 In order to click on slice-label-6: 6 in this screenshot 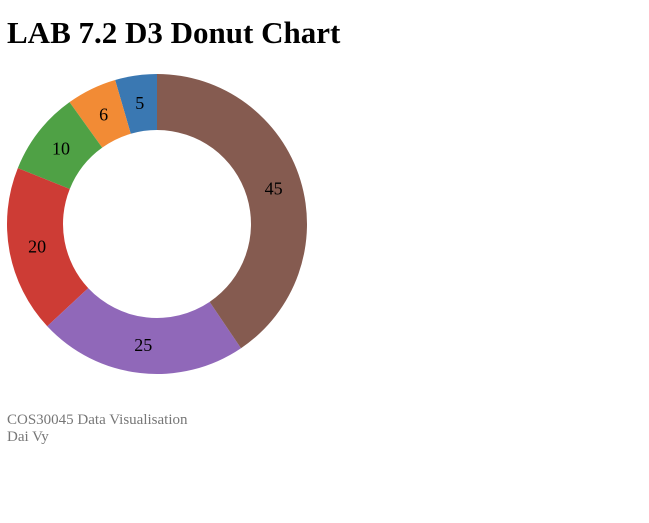, I will do `click(103, 114)`.